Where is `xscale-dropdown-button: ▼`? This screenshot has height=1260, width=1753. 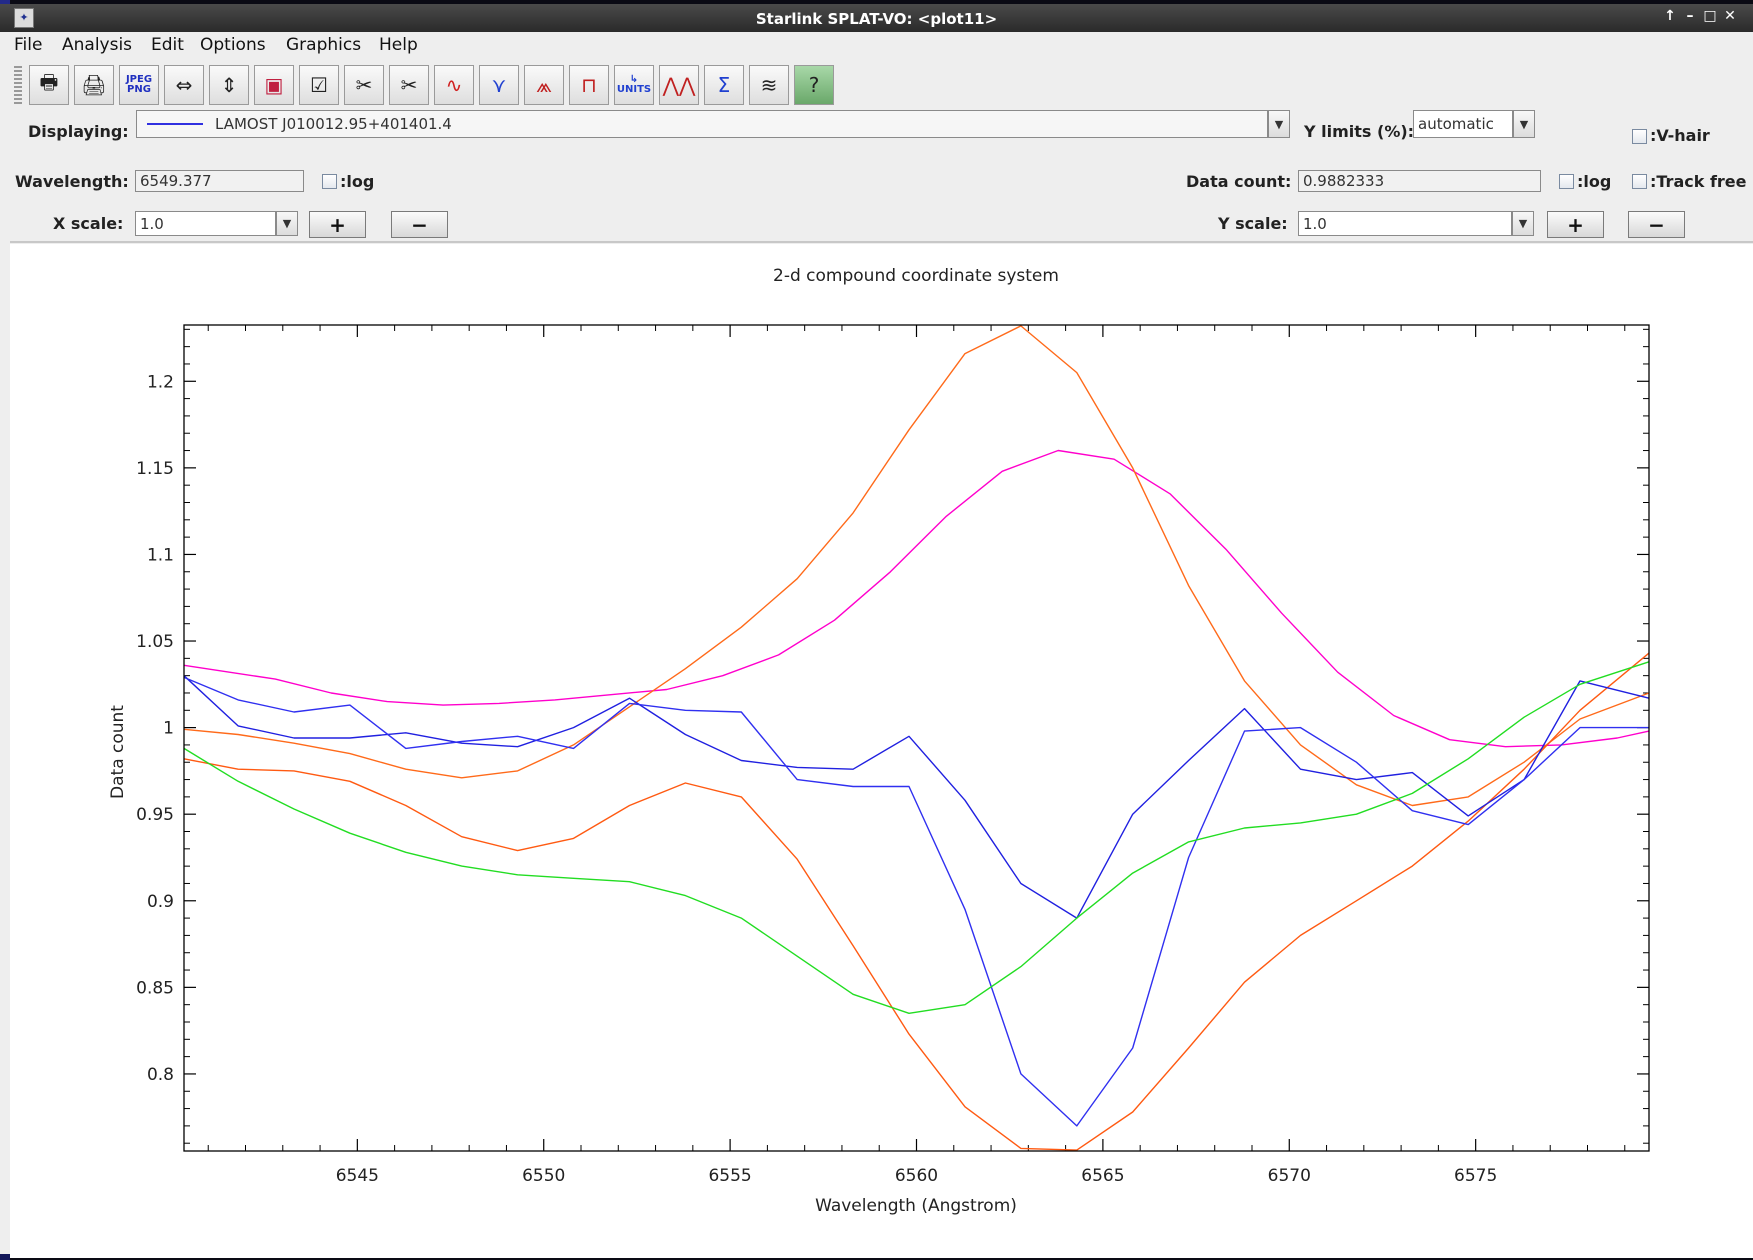 xscale-dropdown-button: ▼ is located at coordinates (287, 223).